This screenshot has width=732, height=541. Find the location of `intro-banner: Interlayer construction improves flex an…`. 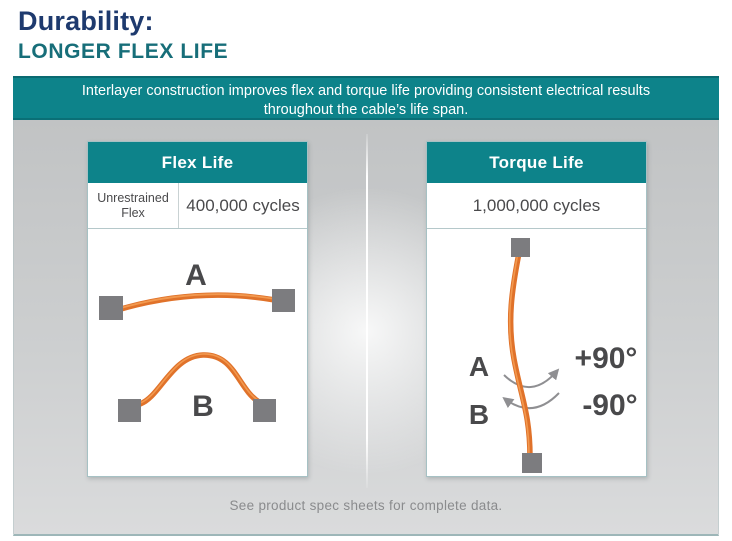

intro-banner: Interlayer construction improves flex an… is located at coordinates (366, 98).